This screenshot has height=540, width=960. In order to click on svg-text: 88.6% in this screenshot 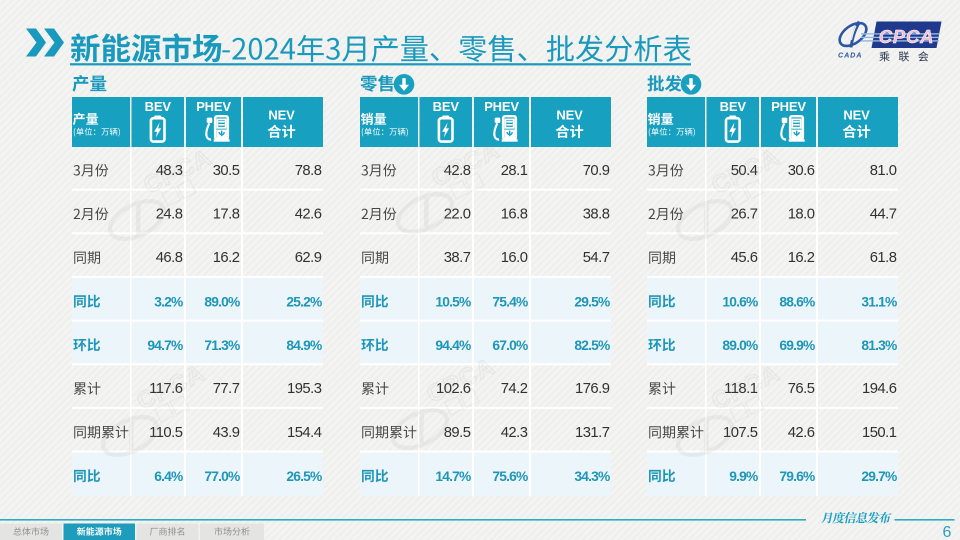, I will do `click(797, 301)`.